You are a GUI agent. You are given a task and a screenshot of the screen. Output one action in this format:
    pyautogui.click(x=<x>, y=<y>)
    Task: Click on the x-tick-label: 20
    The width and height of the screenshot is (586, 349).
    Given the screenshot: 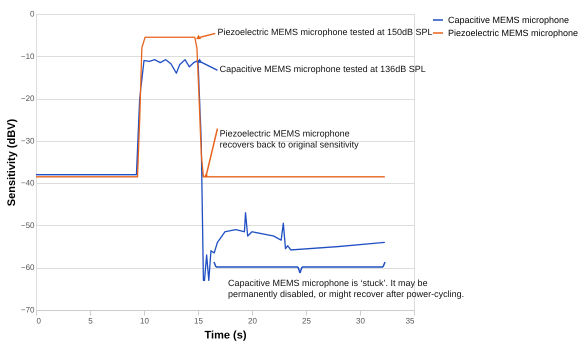 What is the action you would take?
    pyautogui.click(x=253, y=321)
    